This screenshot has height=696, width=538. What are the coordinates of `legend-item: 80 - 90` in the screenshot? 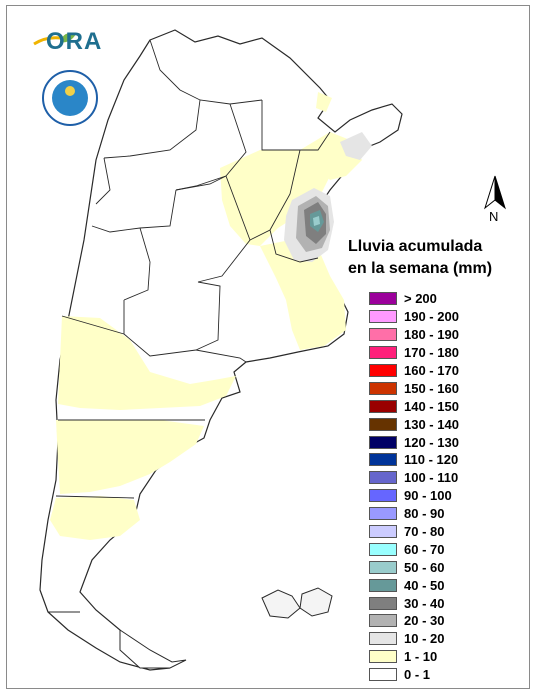 It's located at (414, 514).